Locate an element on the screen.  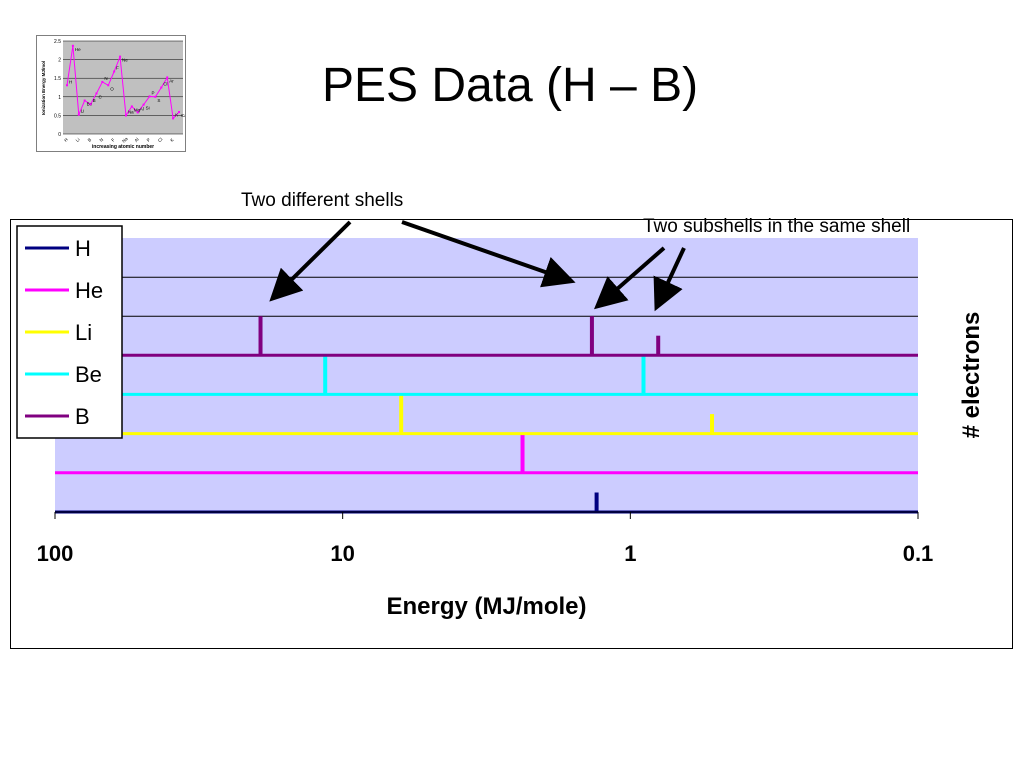
thumb-point-label: Na is located at coordinates (131, 111).